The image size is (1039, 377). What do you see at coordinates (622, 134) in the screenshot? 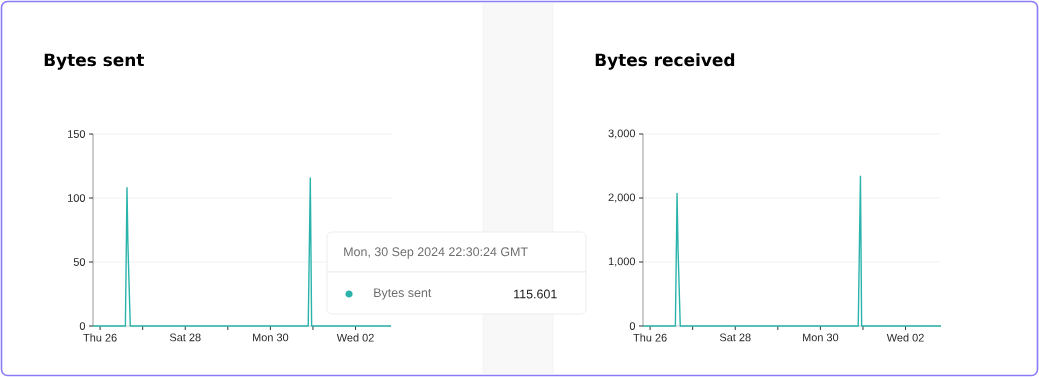
I see `y-tick-label: 3,000` at bounding box center [622, 134].